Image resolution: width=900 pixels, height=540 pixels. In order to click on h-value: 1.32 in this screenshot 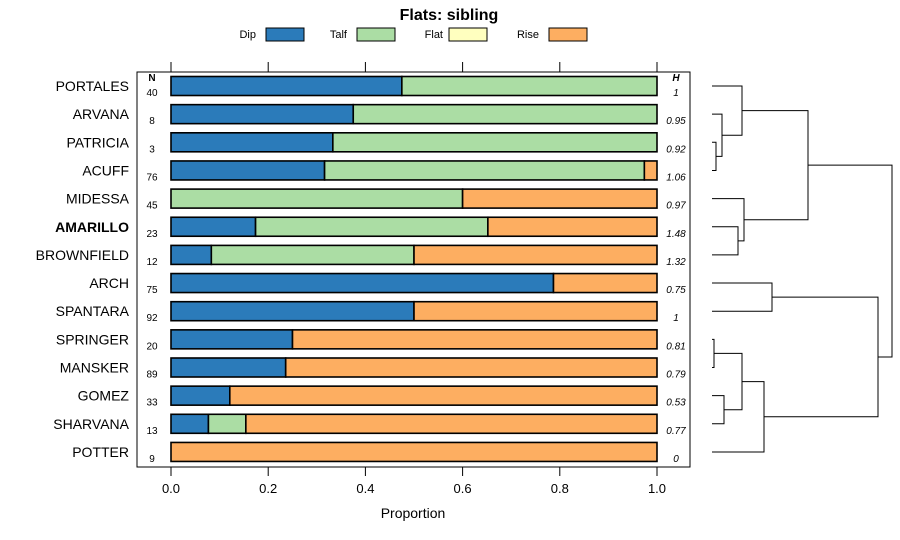, I will do `click(676, 262)`.